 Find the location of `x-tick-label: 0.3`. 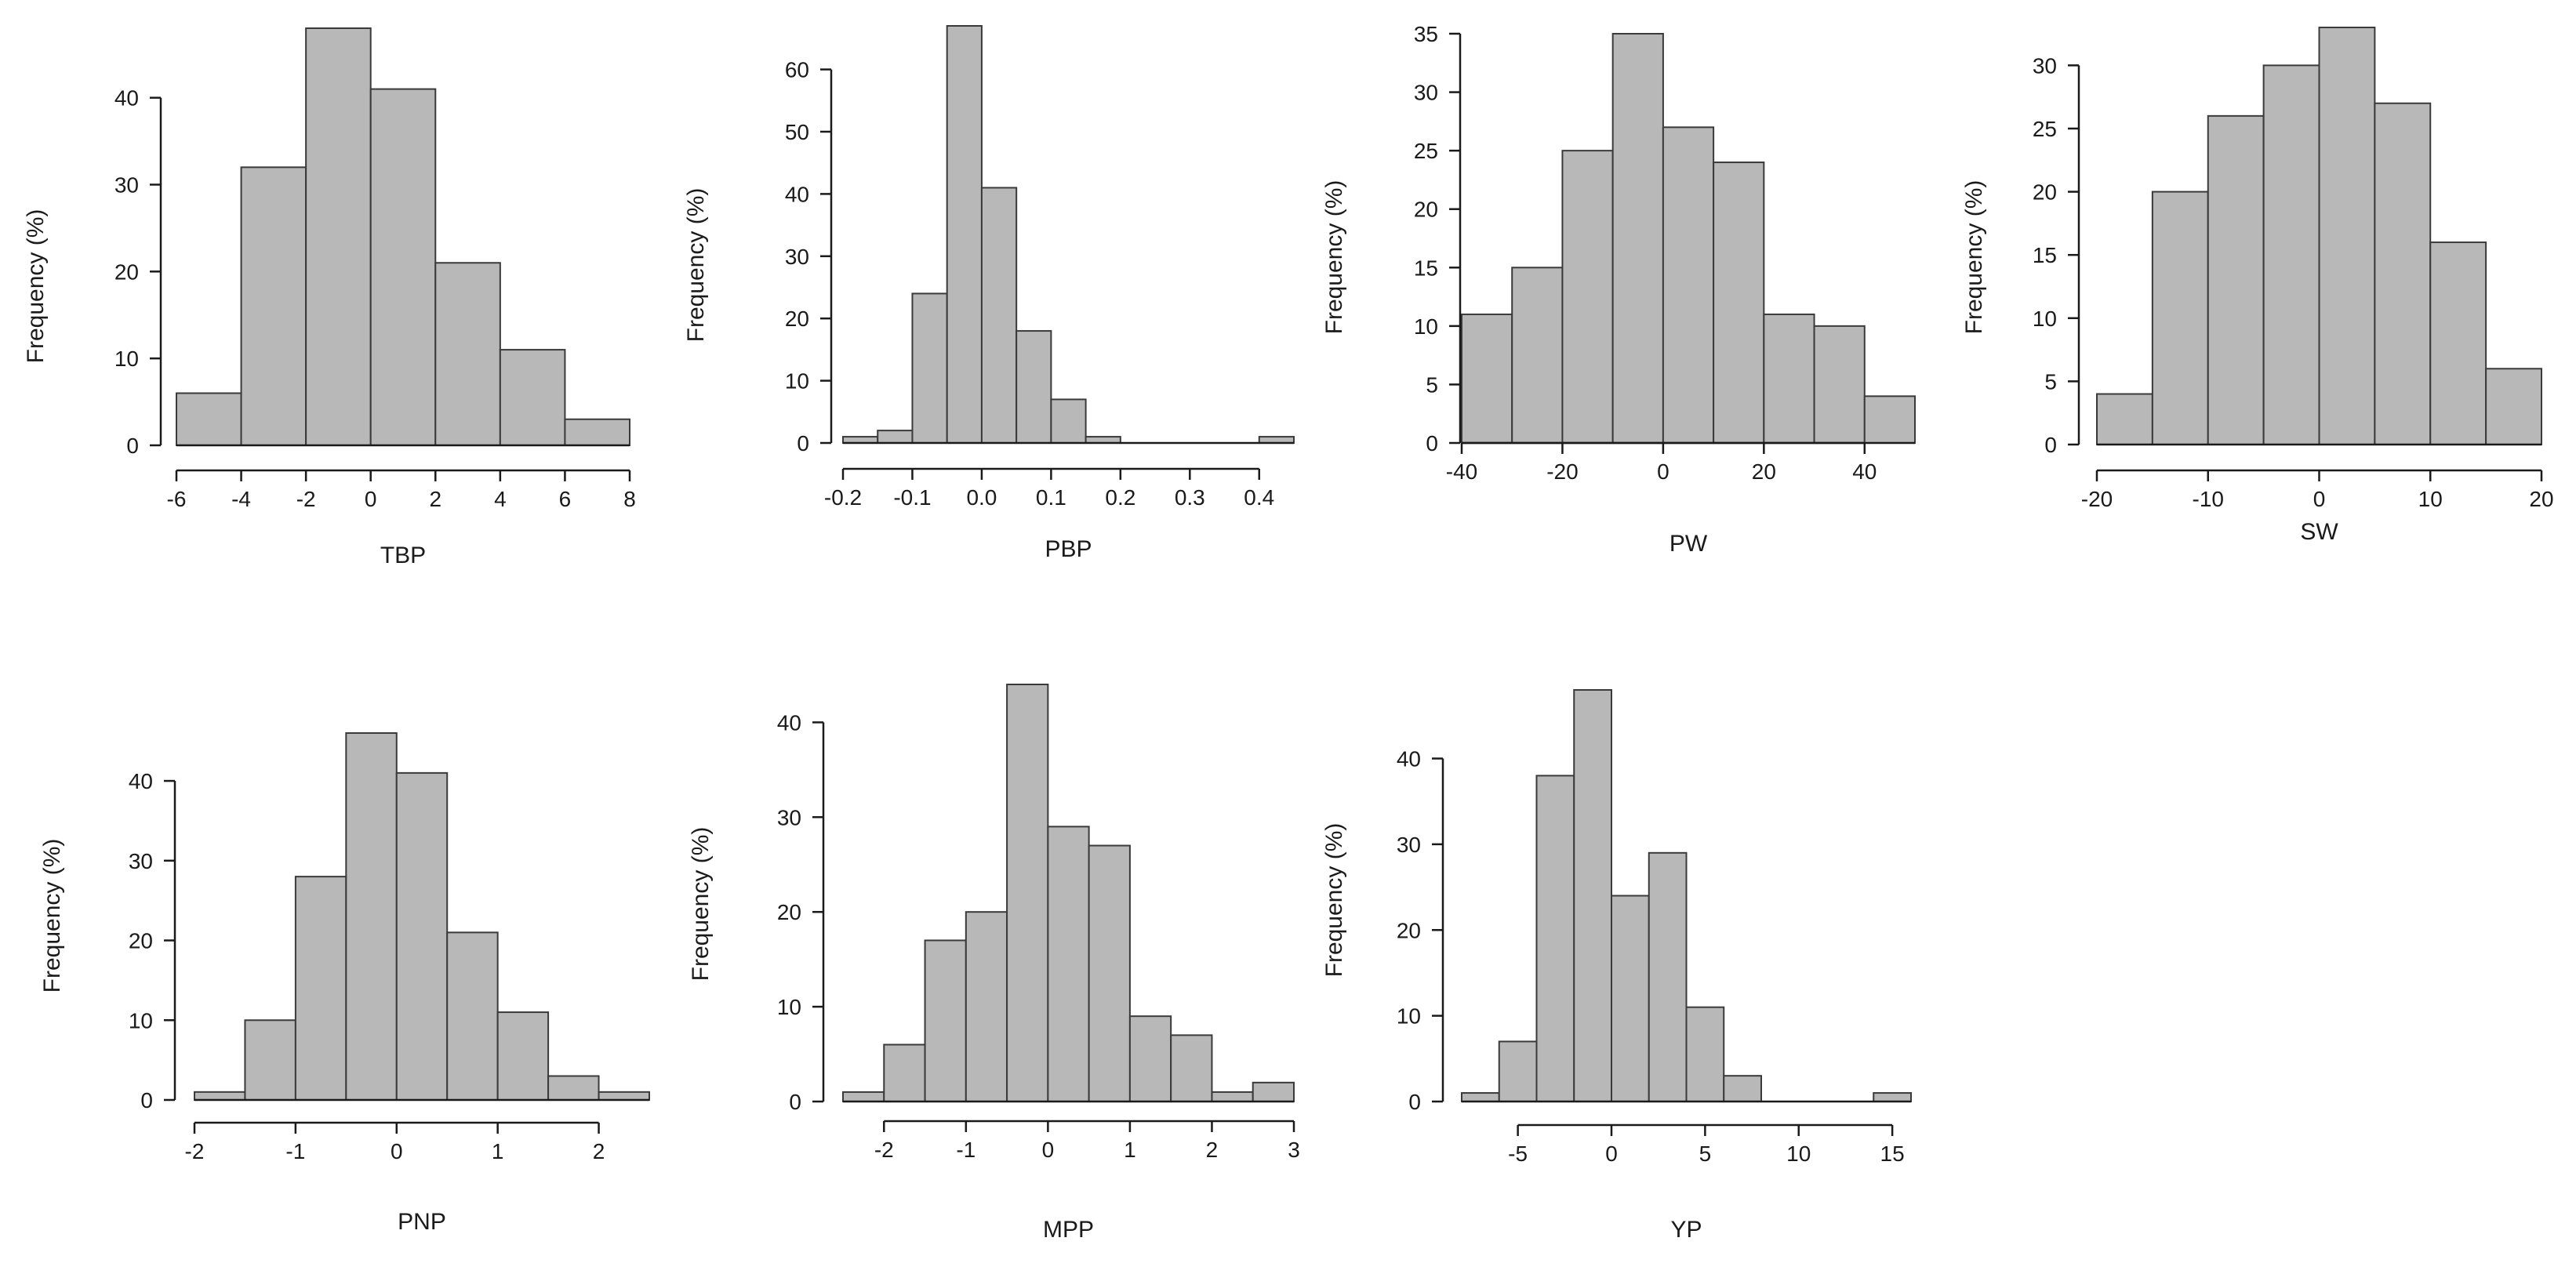

x-tick-label: 0.3 is located at coordinates (1190, 498).